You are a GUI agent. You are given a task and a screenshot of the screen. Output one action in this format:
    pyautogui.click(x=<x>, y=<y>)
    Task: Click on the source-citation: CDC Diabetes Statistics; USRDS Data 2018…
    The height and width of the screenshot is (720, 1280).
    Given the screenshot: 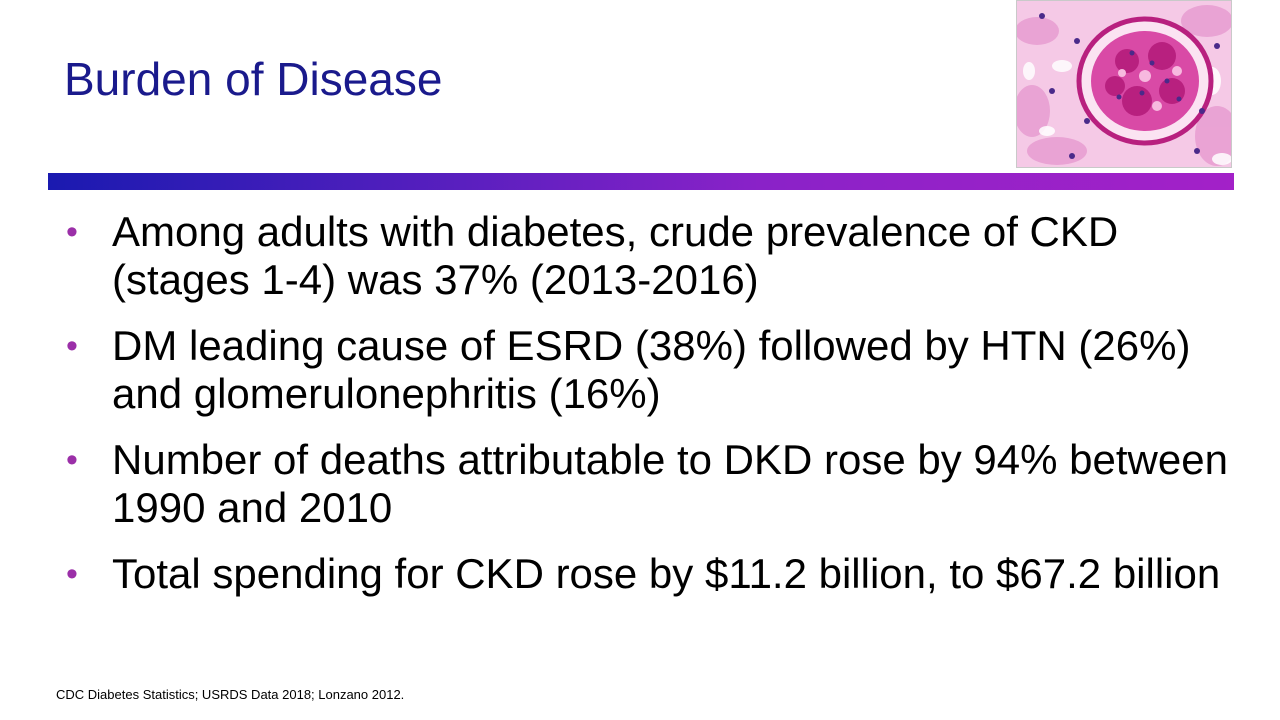 What is the action you would take?
    pyautogui.click(x=230, y=694)
    